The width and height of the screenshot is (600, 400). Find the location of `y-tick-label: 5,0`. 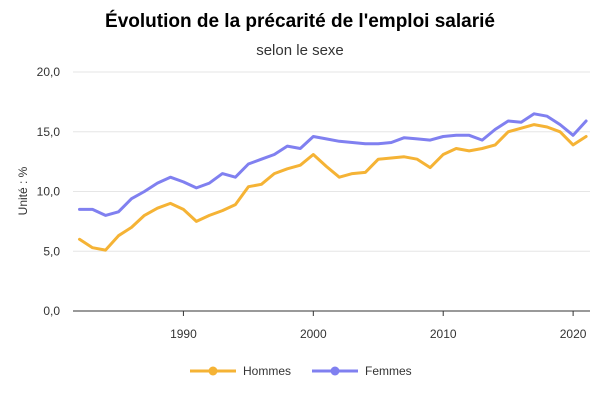

y-tick-label: 5,0 is located at coordinates (51, 251).